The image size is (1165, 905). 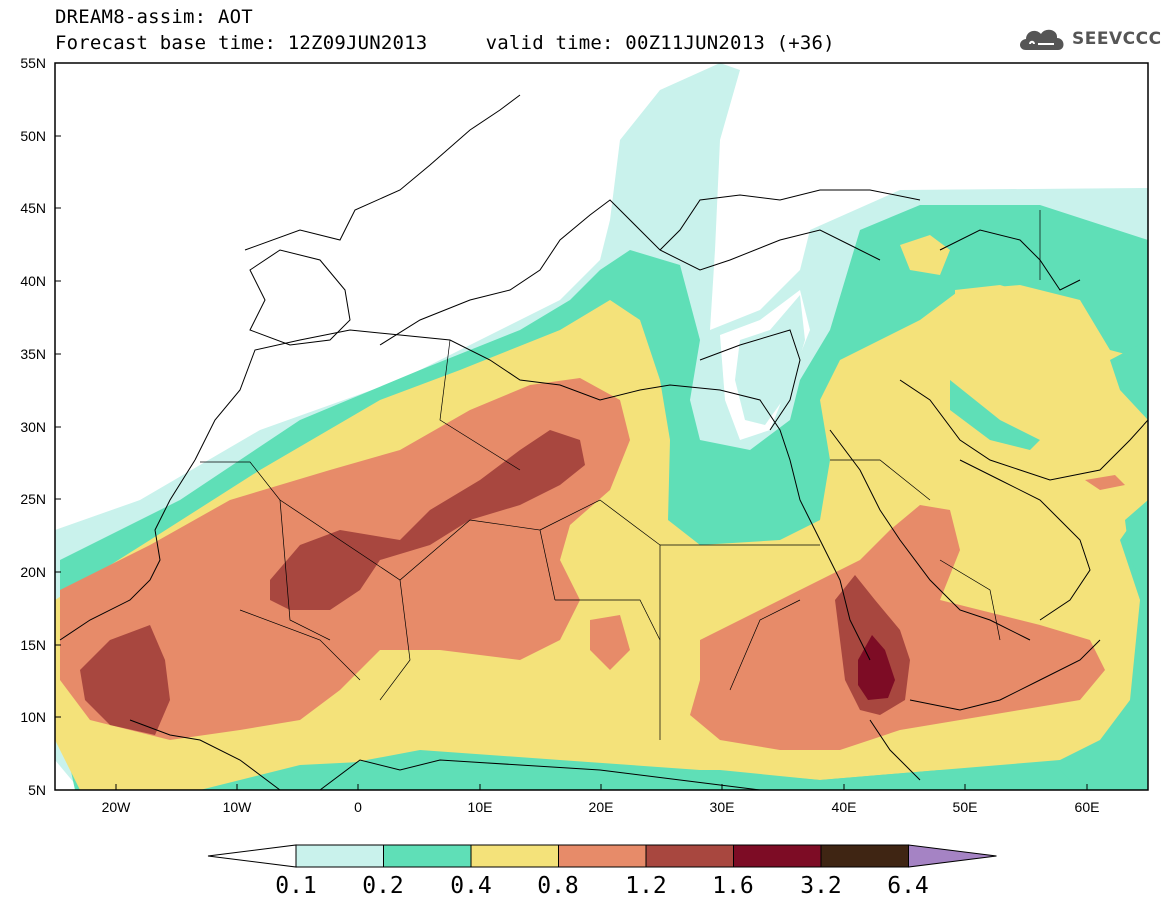 I want to click on colorbar-label: 0.4, so click(x=471, y=886).